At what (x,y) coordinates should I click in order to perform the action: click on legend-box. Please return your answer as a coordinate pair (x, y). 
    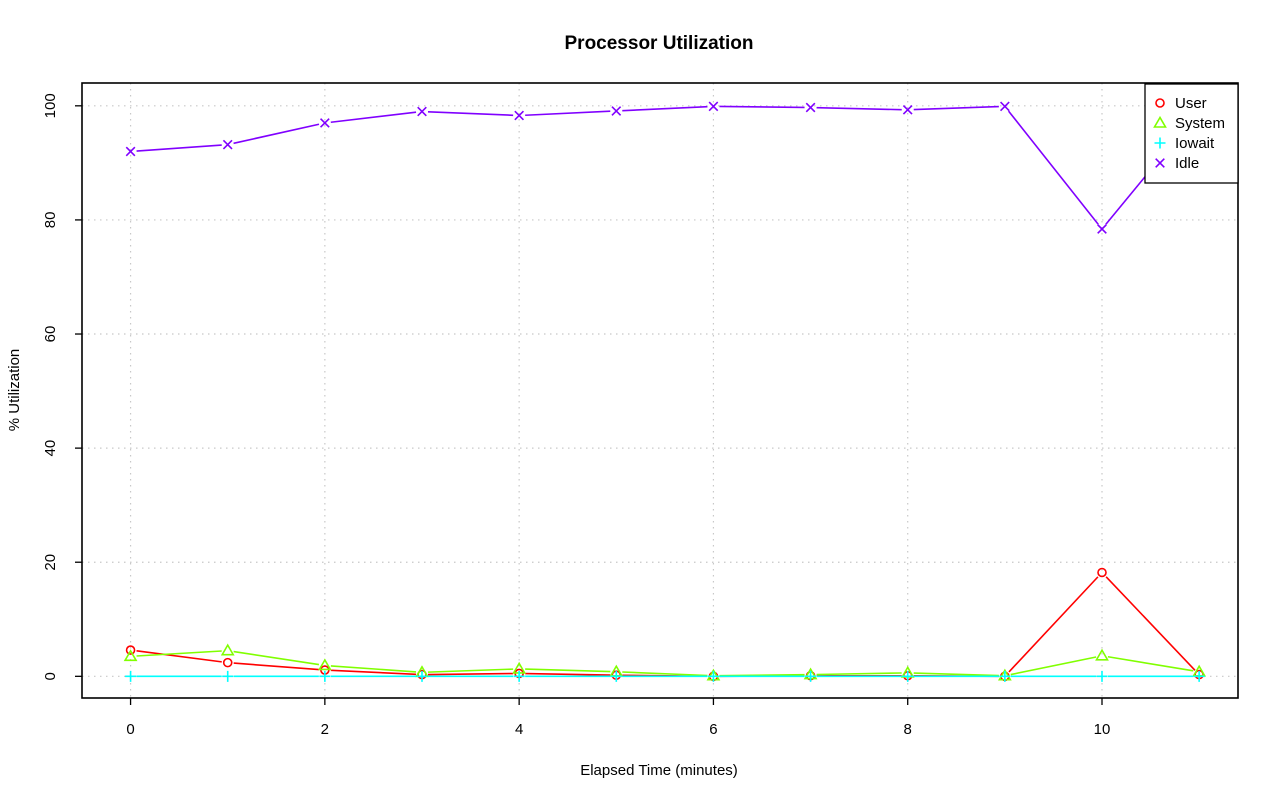
    Looking at the image, I should click on (1191, 133).